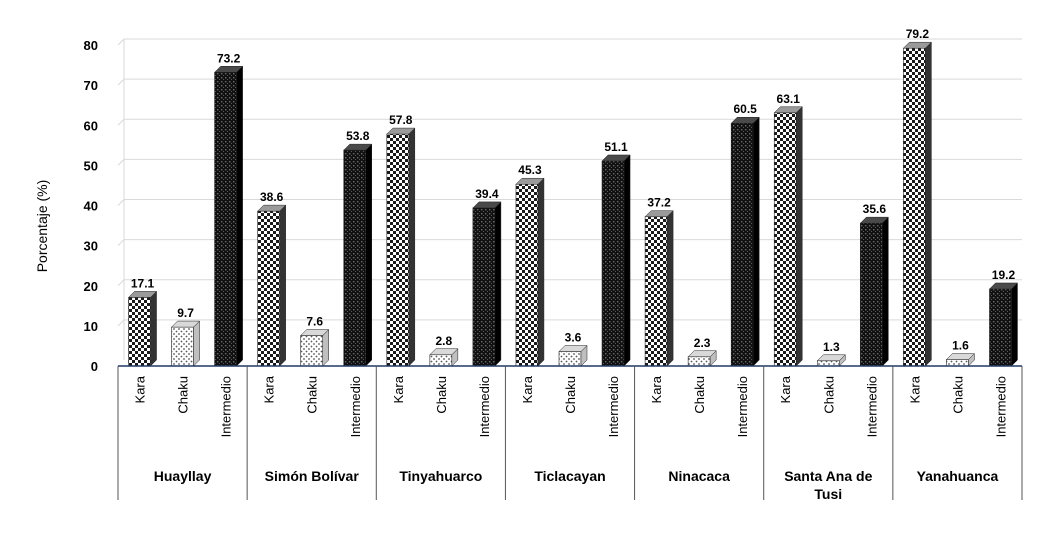 The width and height of the screenshot is (1060, 537). I want to click on data-label: 17.1, so click(143, 283).